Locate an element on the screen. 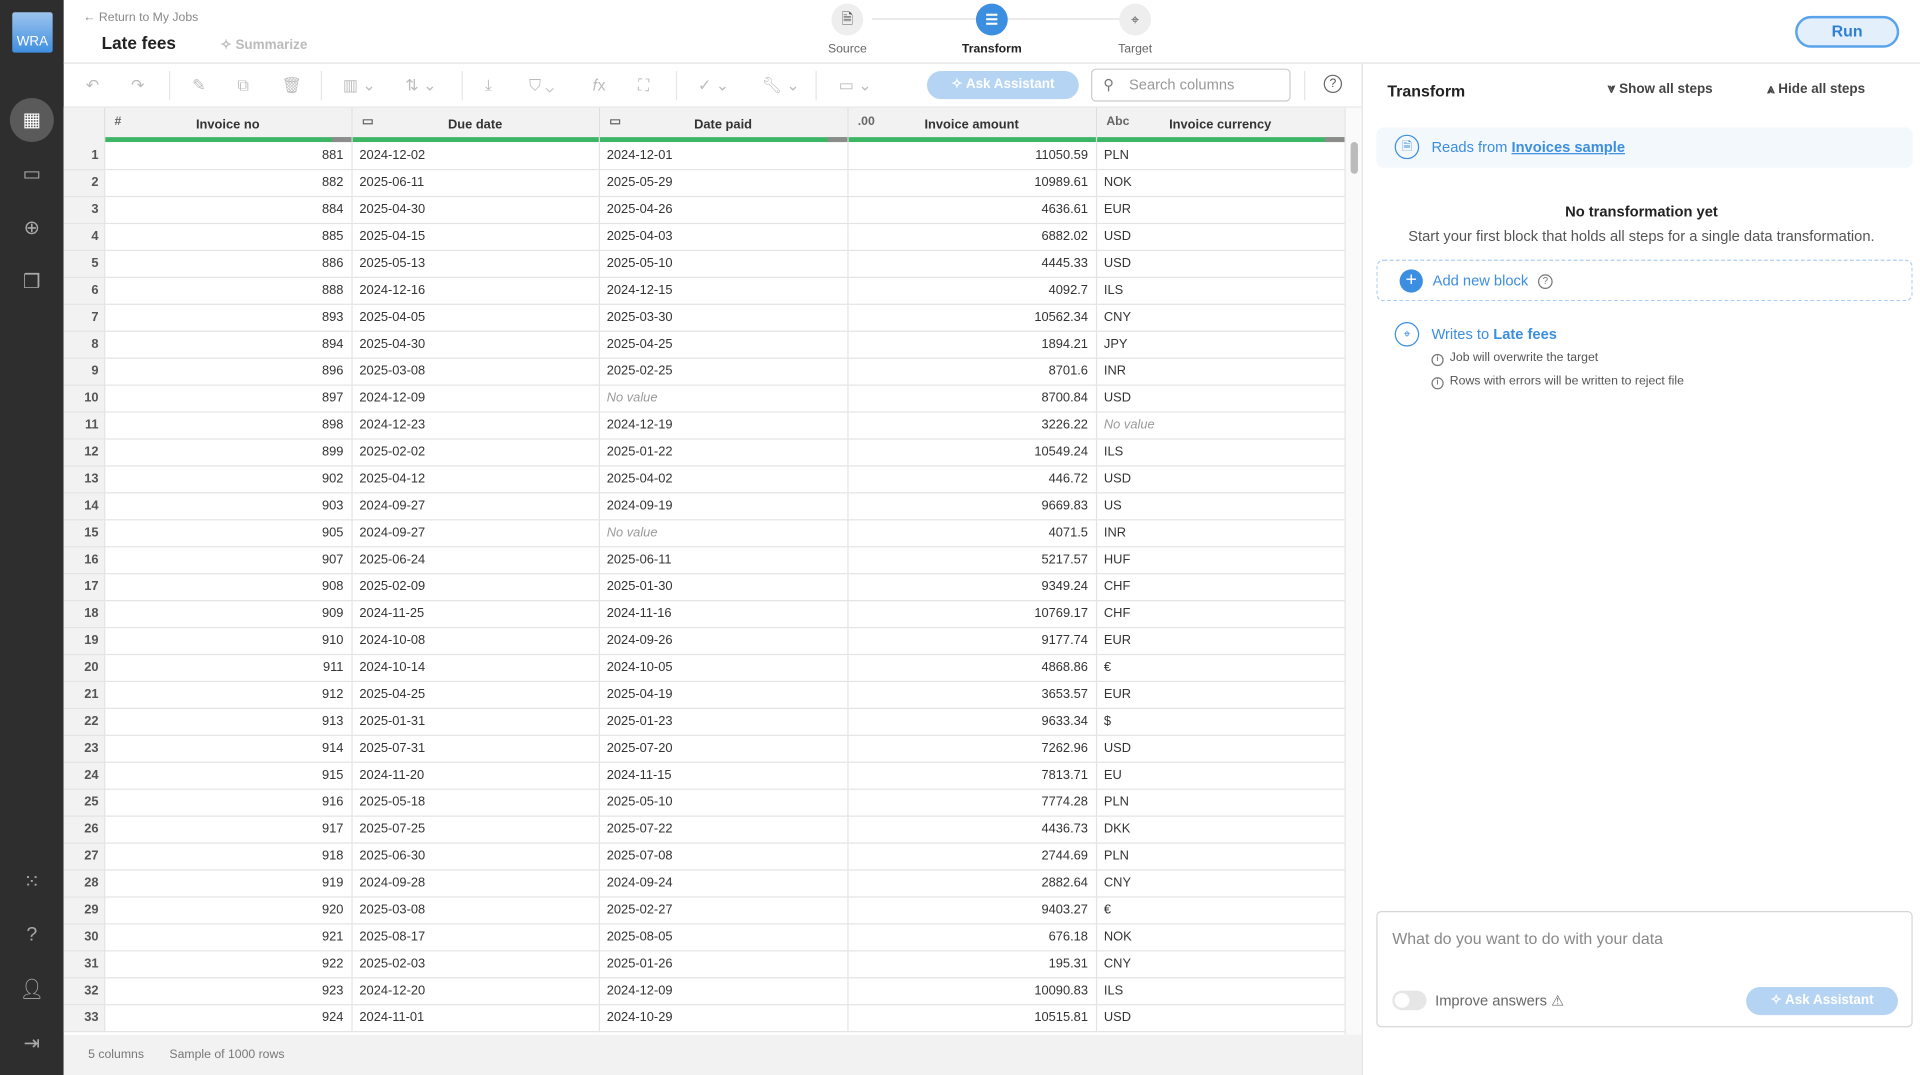  table-cell: 2025-04-26 is located at coordinates (723, 209).